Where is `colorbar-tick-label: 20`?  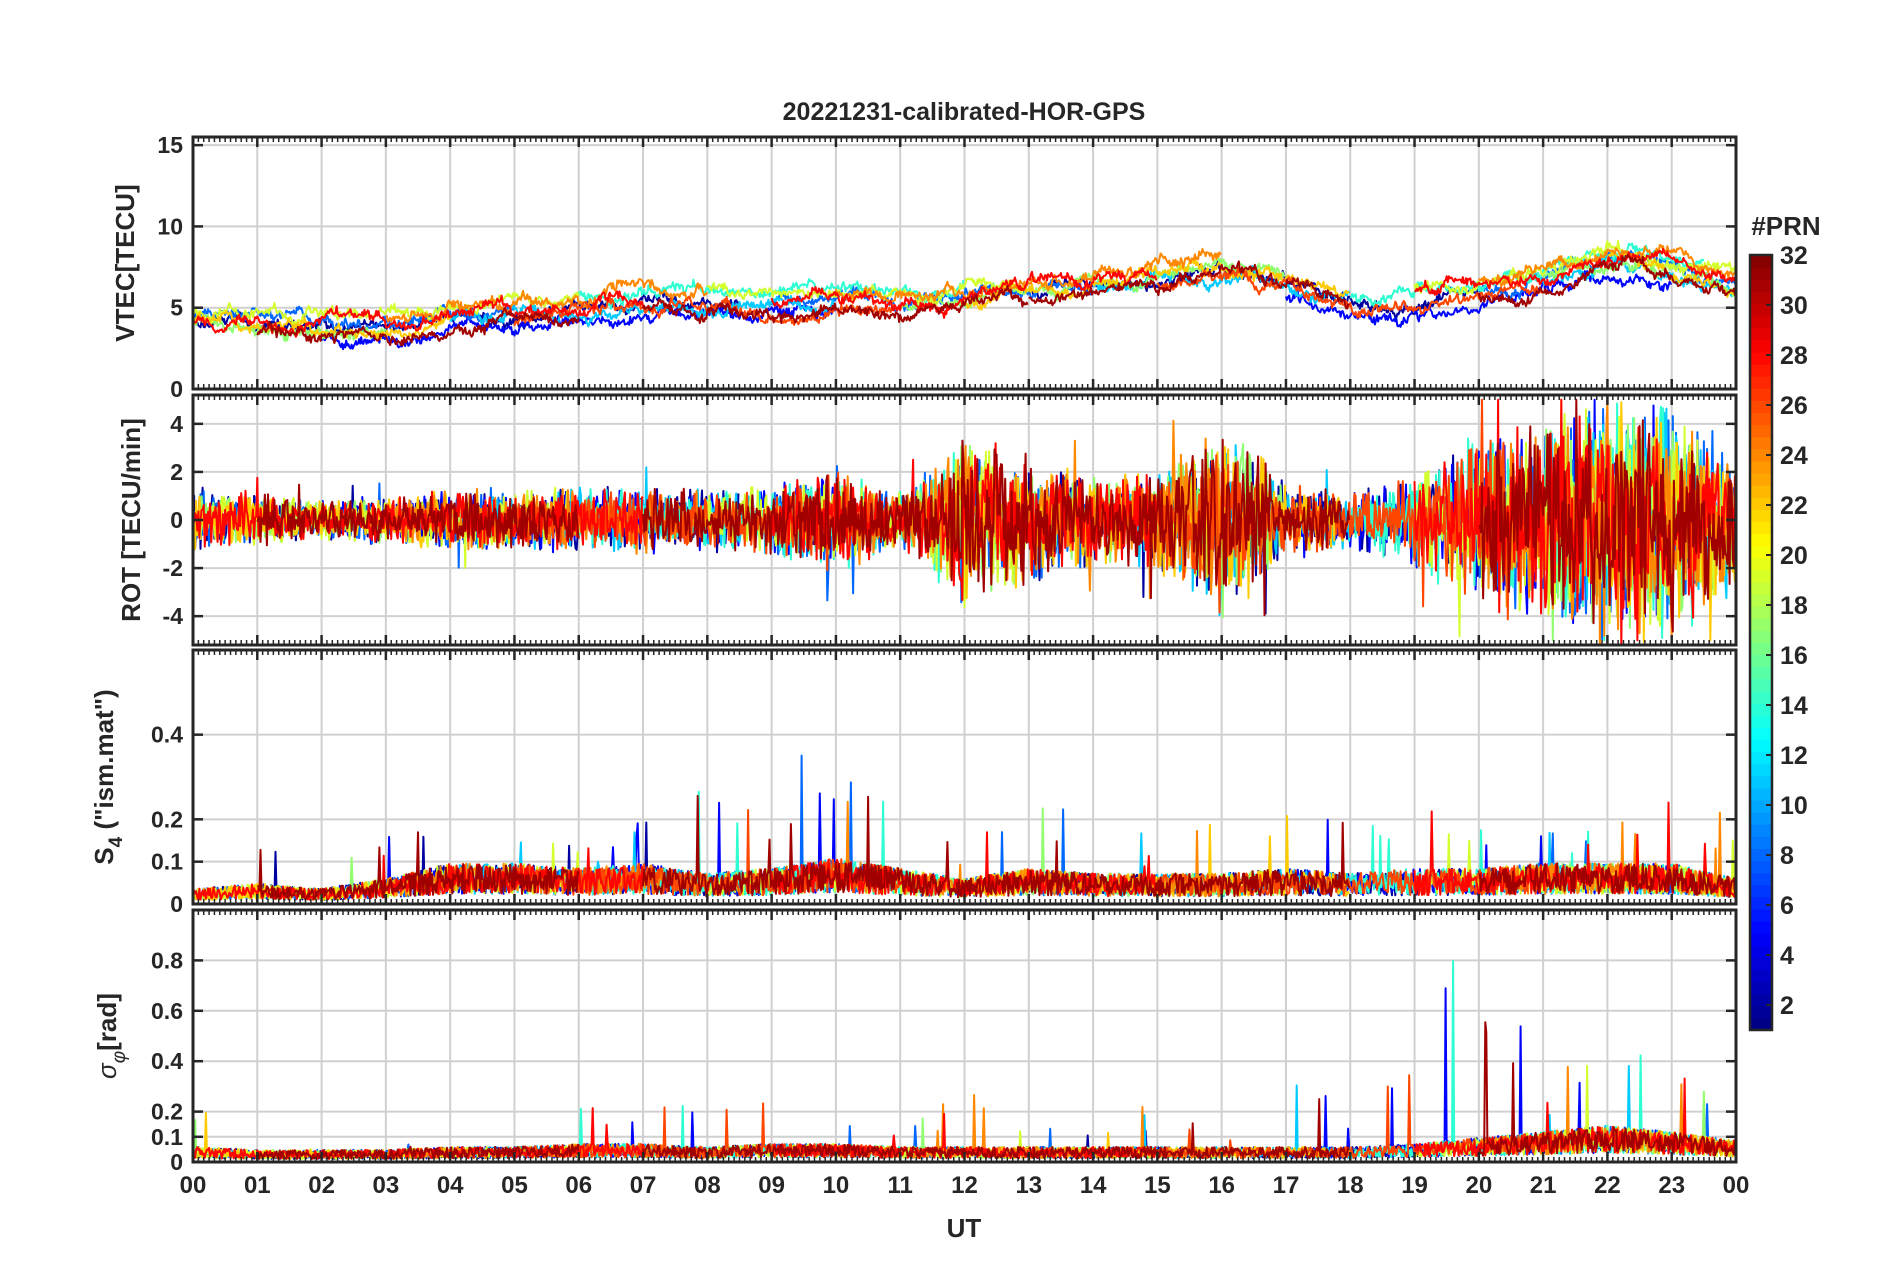 colorbar-tick-label: 20 is located at coordinates (1794, 556).